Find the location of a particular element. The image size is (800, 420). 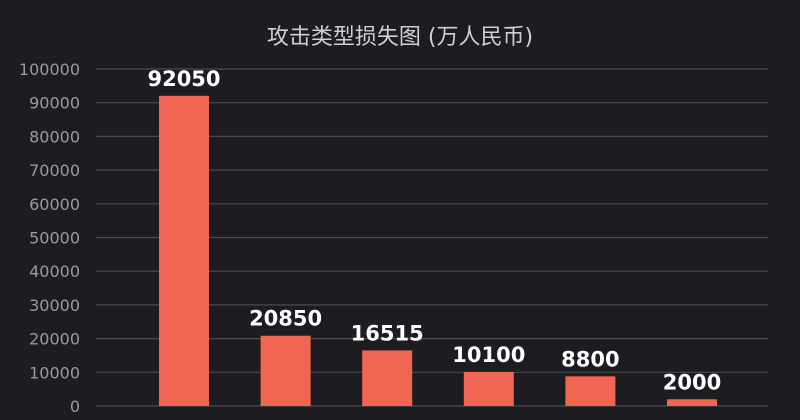

y-tick-label: 20000 is located at coordinates (54, 339).